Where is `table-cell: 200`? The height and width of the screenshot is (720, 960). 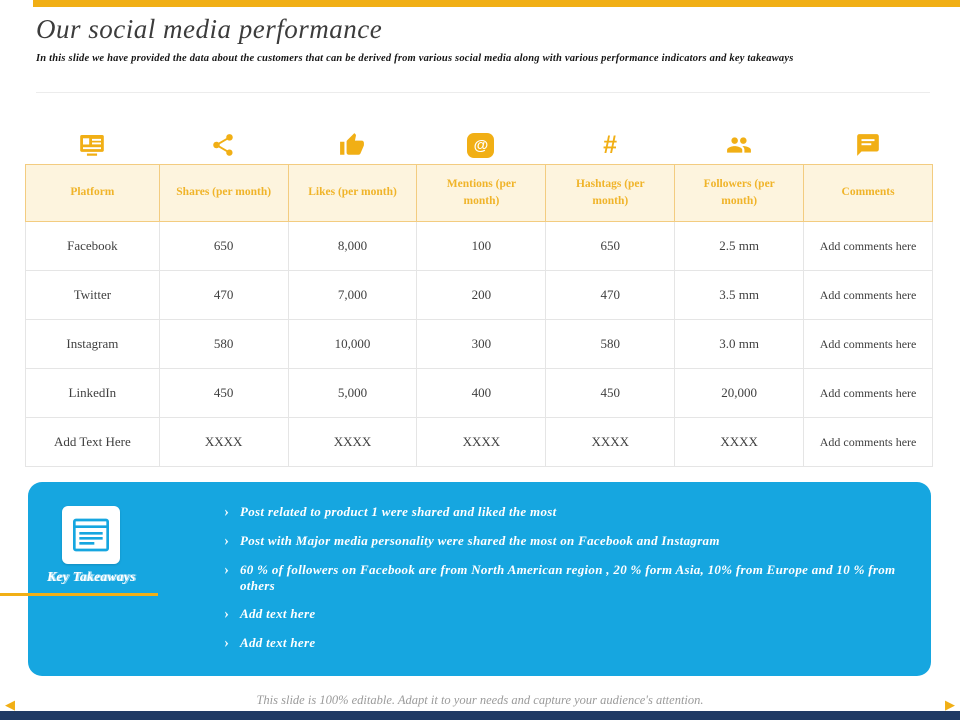 table-cell: 200 is located at coordinates (480, 295).